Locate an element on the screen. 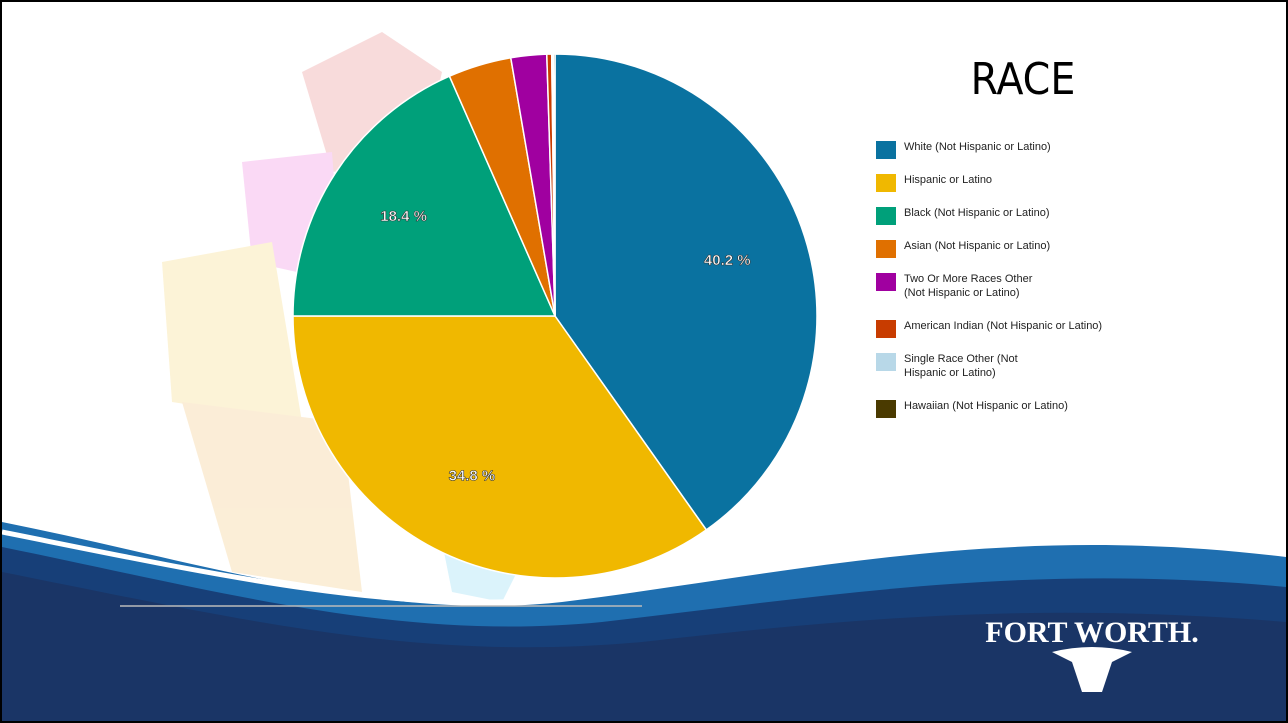 This screenshot has height=723, width=1288. logo: FORT WORTH. is located at coordinates (1092, 632).